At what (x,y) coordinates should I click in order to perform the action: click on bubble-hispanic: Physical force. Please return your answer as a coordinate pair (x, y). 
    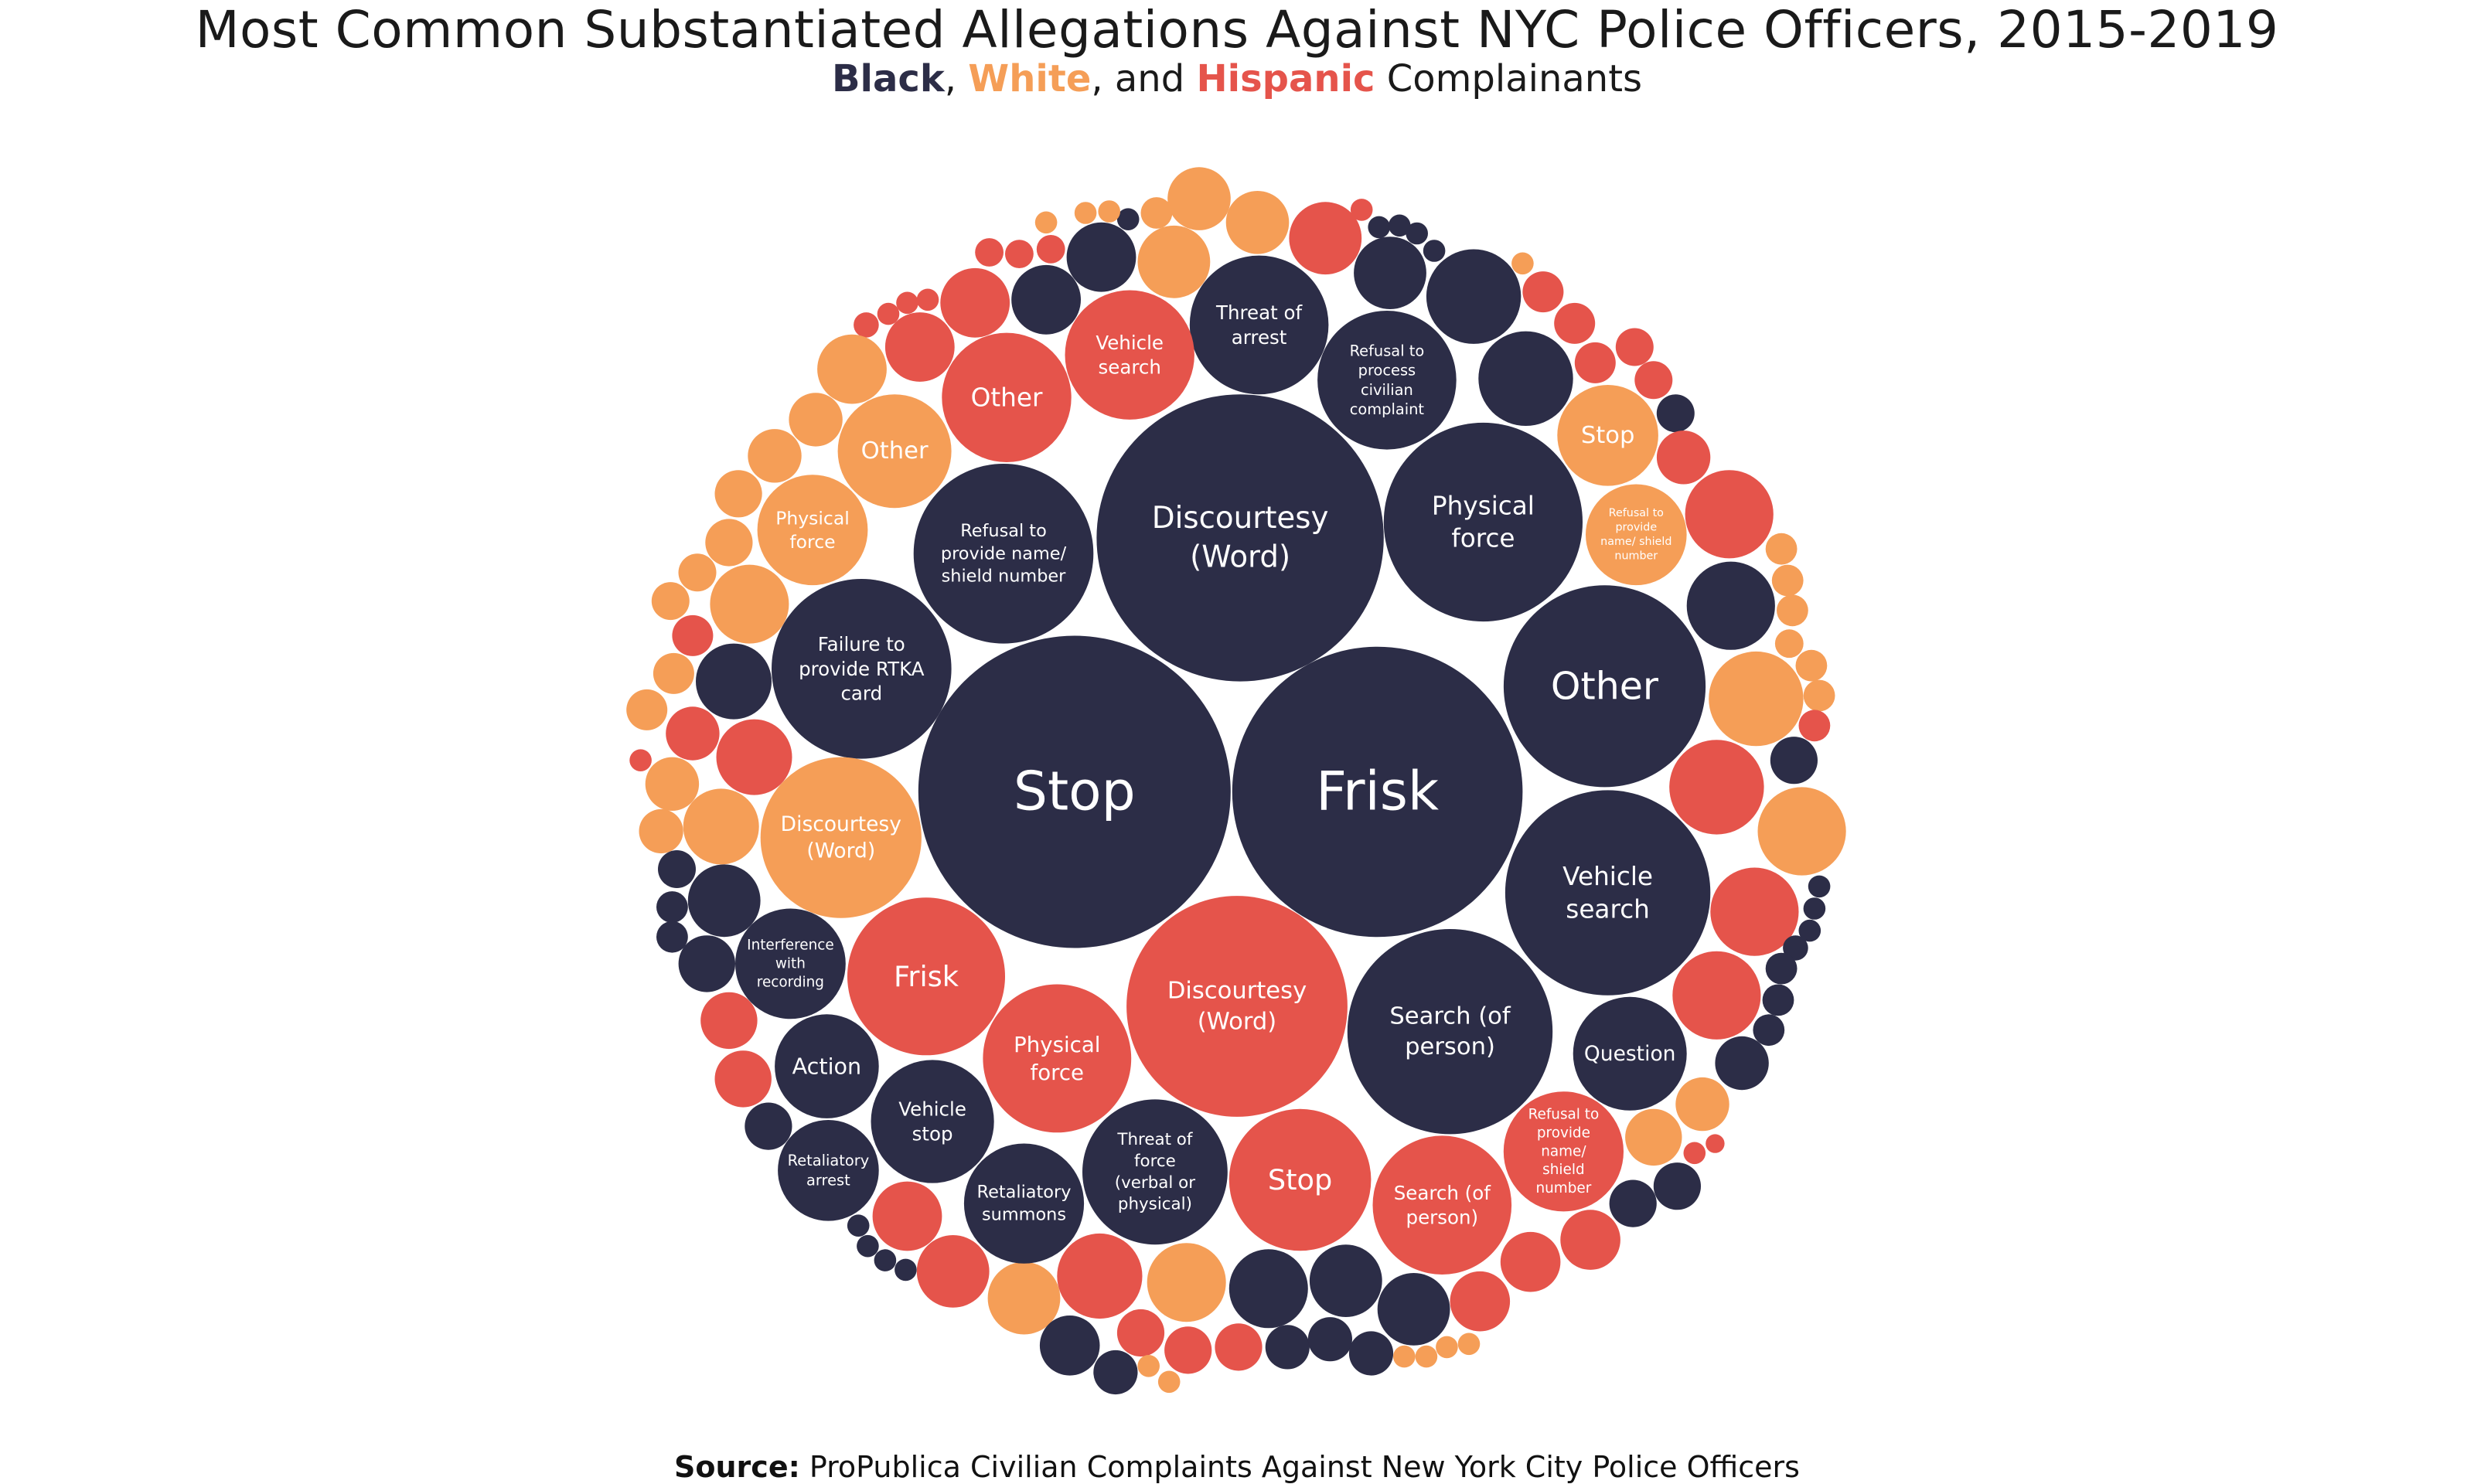
    Looking at the image, I should click on (1057, 1058).